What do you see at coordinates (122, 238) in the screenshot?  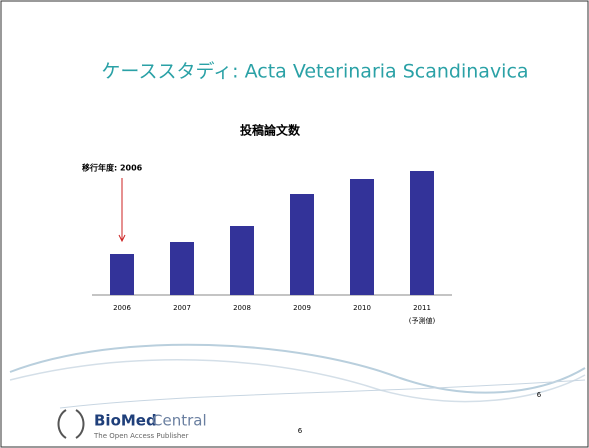 I see `annotation-arrowhead` at bounding box center [122, 238].